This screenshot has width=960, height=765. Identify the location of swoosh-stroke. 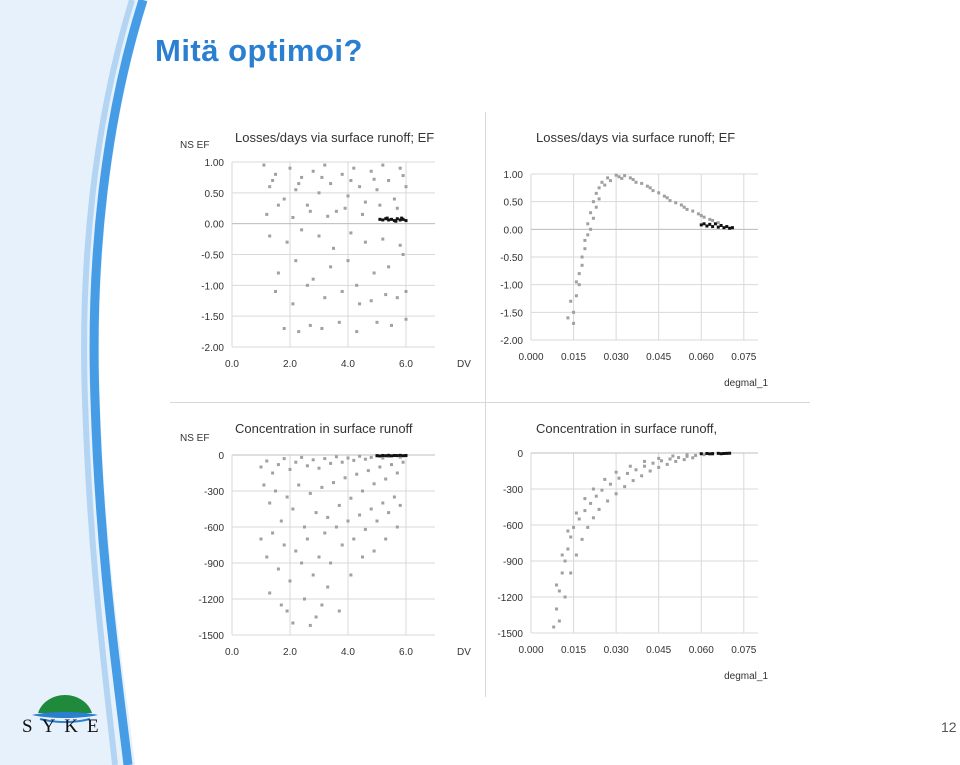
(118, 382).